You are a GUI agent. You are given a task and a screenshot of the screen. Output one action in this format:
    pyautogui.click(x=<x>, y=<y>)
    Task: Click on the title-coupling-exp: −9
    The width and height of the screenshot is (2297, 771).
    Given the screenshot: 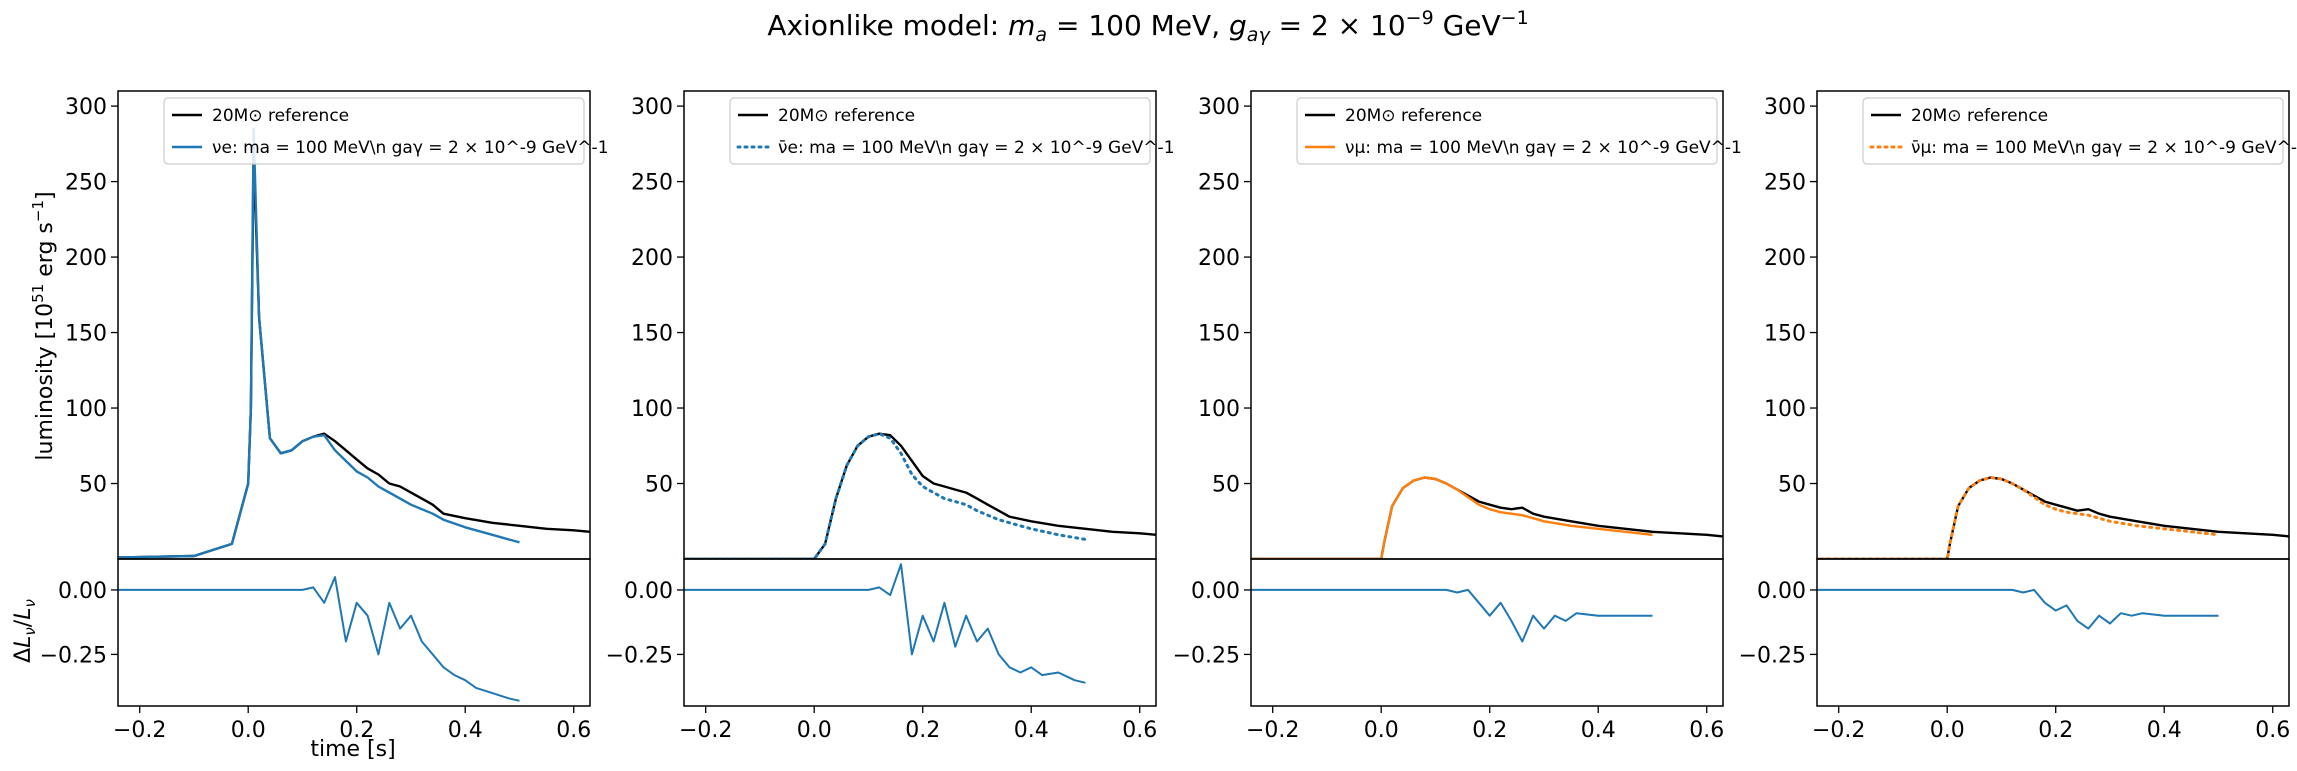 What is the action you would take?
    pyautogui.click(x=1420, y=18)
    